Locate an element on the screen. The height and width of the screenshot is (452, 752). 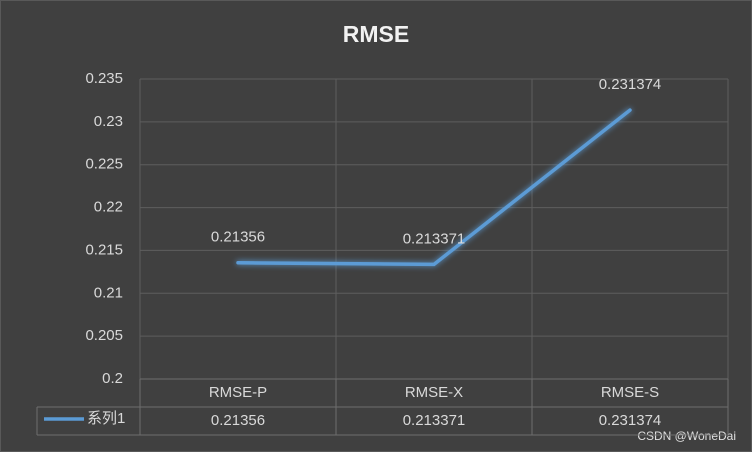
y-tick-label: 0.22 is located at coordinates (108, 207).